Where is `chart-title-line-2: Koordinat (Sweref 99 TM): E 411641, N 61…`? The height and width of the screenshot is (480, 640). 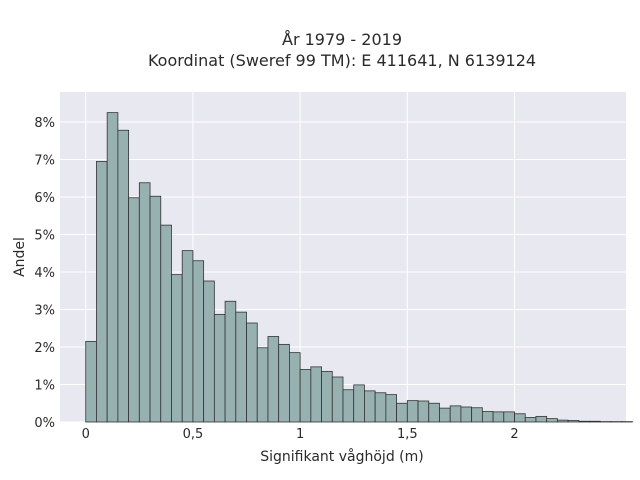 chart-title-line-2: Koordinat (Sweref 99 TM): E 411641, N 61… is located at coordinates (342, 60).